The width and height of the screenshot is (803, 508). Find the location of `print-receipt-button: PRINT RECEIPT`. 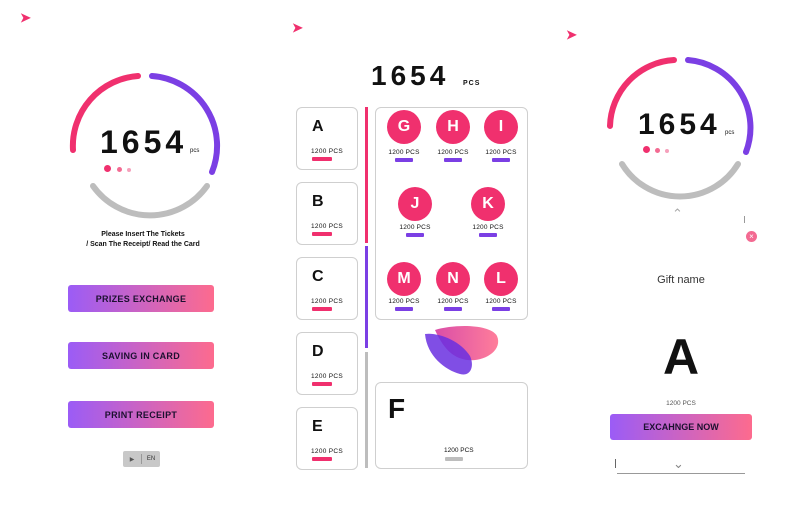

print-receipt-button: PRINT RECEIPT is located at coordinates (141, 414).